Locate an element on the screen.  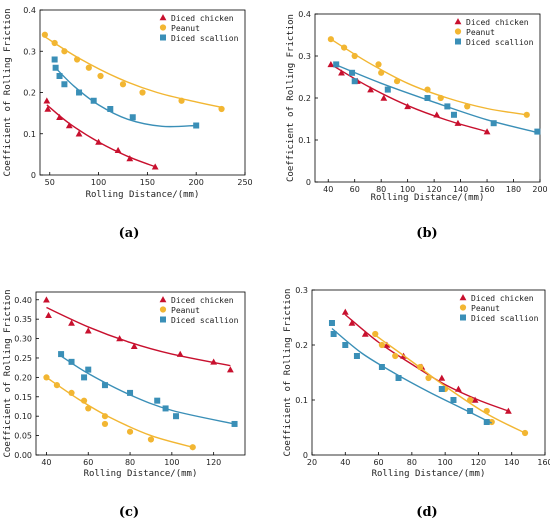
x-tick-label: 180 is located at coordinates (513, 189).